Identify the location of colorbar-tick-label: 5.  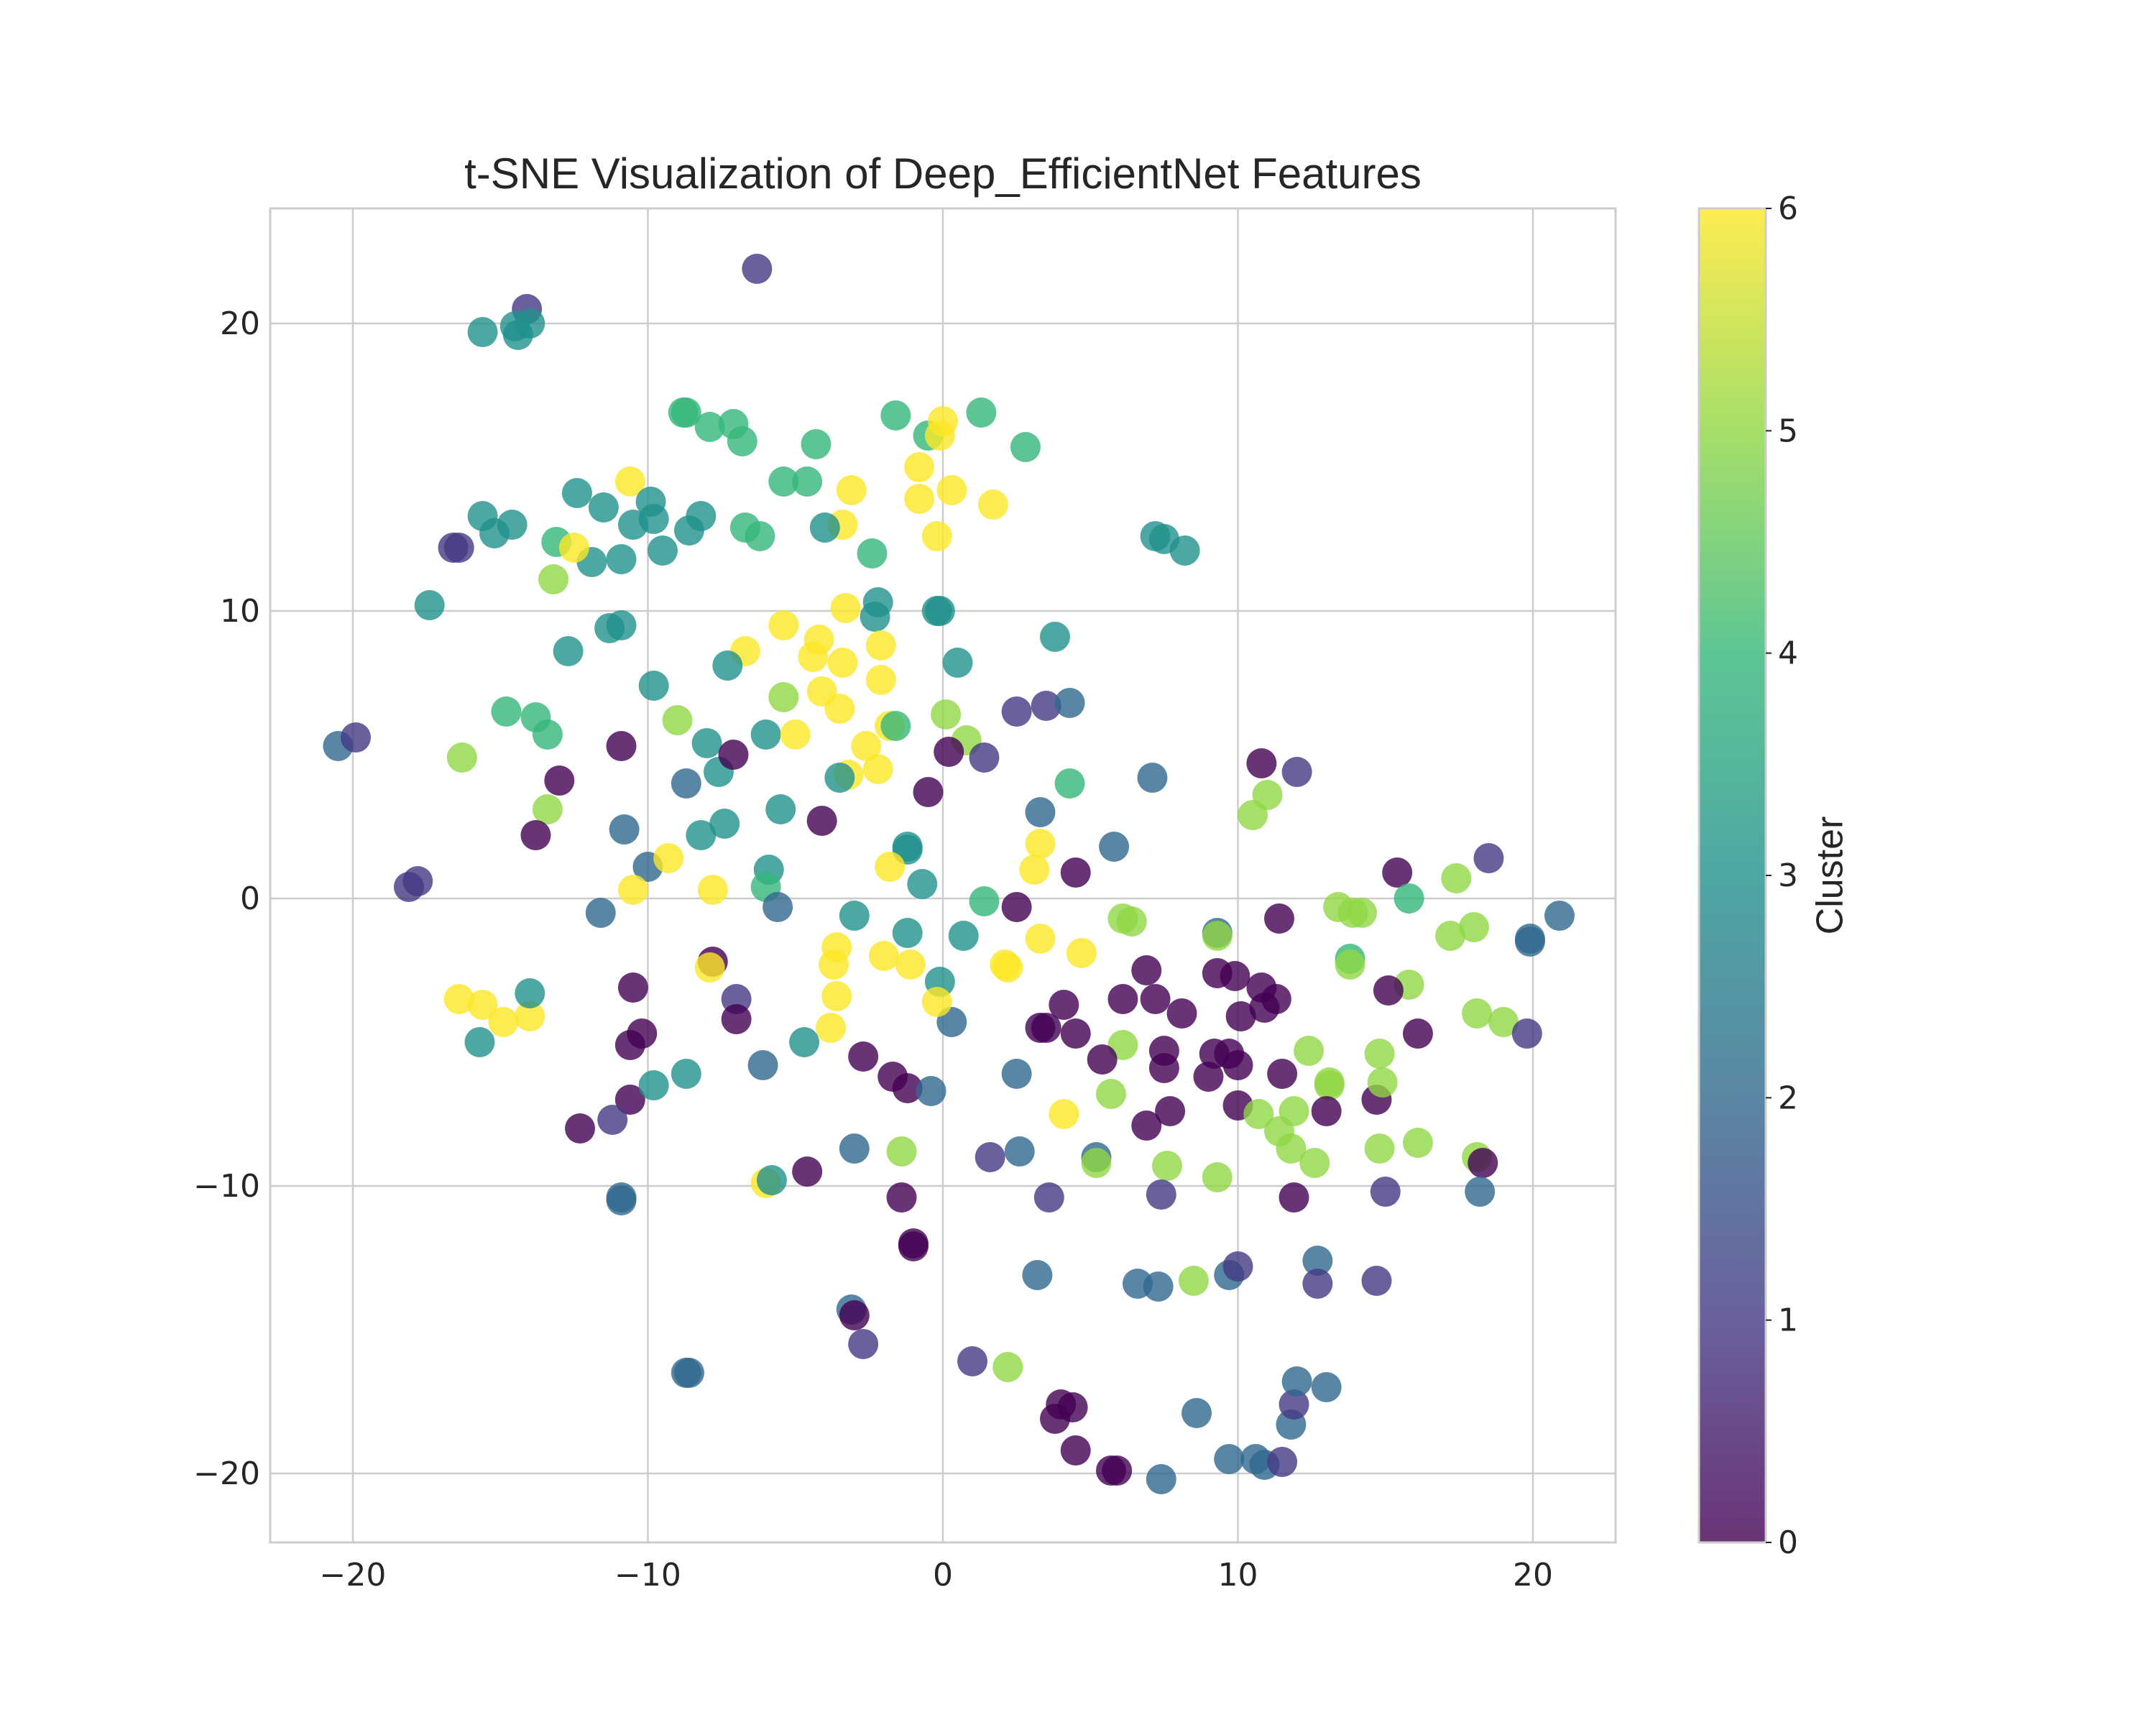
(1788, 431).